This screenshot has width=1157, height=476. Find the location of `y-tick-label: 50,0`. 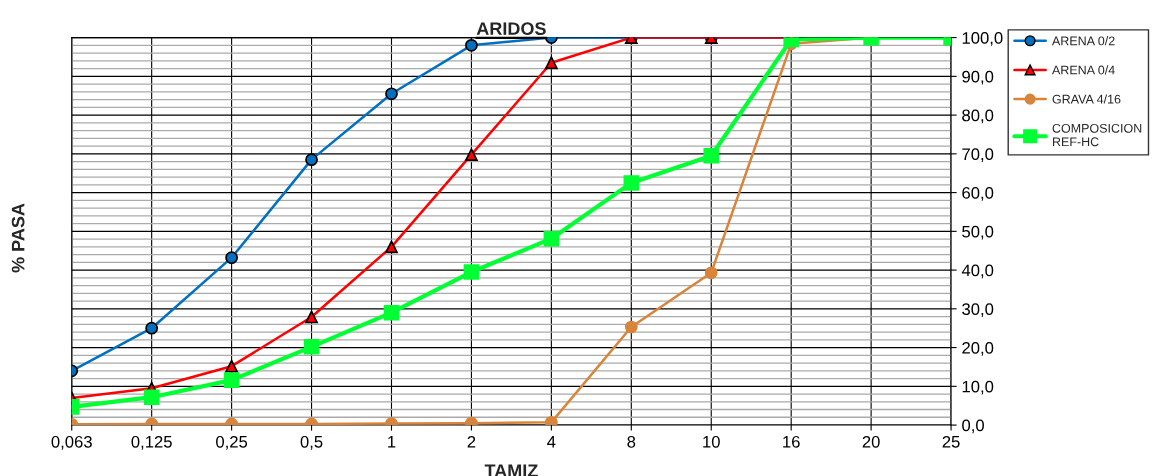

y-tick-label: 50,0 is located at coordinates (978, 232).